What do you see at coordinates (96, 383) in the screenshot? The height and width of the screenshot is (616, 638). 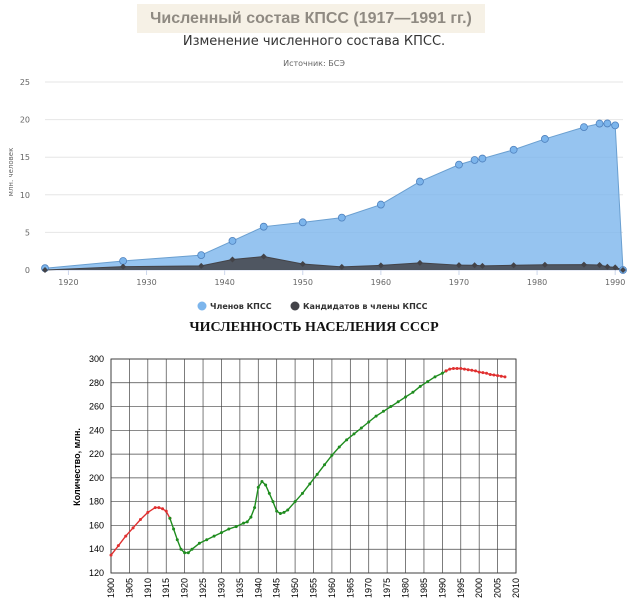 I see `chart2-y-tick-label: 280` at bounding box center [96, 383].